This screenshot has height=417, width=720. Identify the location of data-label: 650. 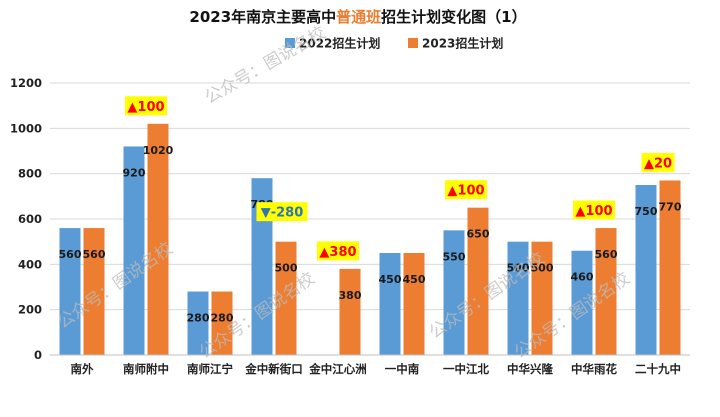
(478, 234).